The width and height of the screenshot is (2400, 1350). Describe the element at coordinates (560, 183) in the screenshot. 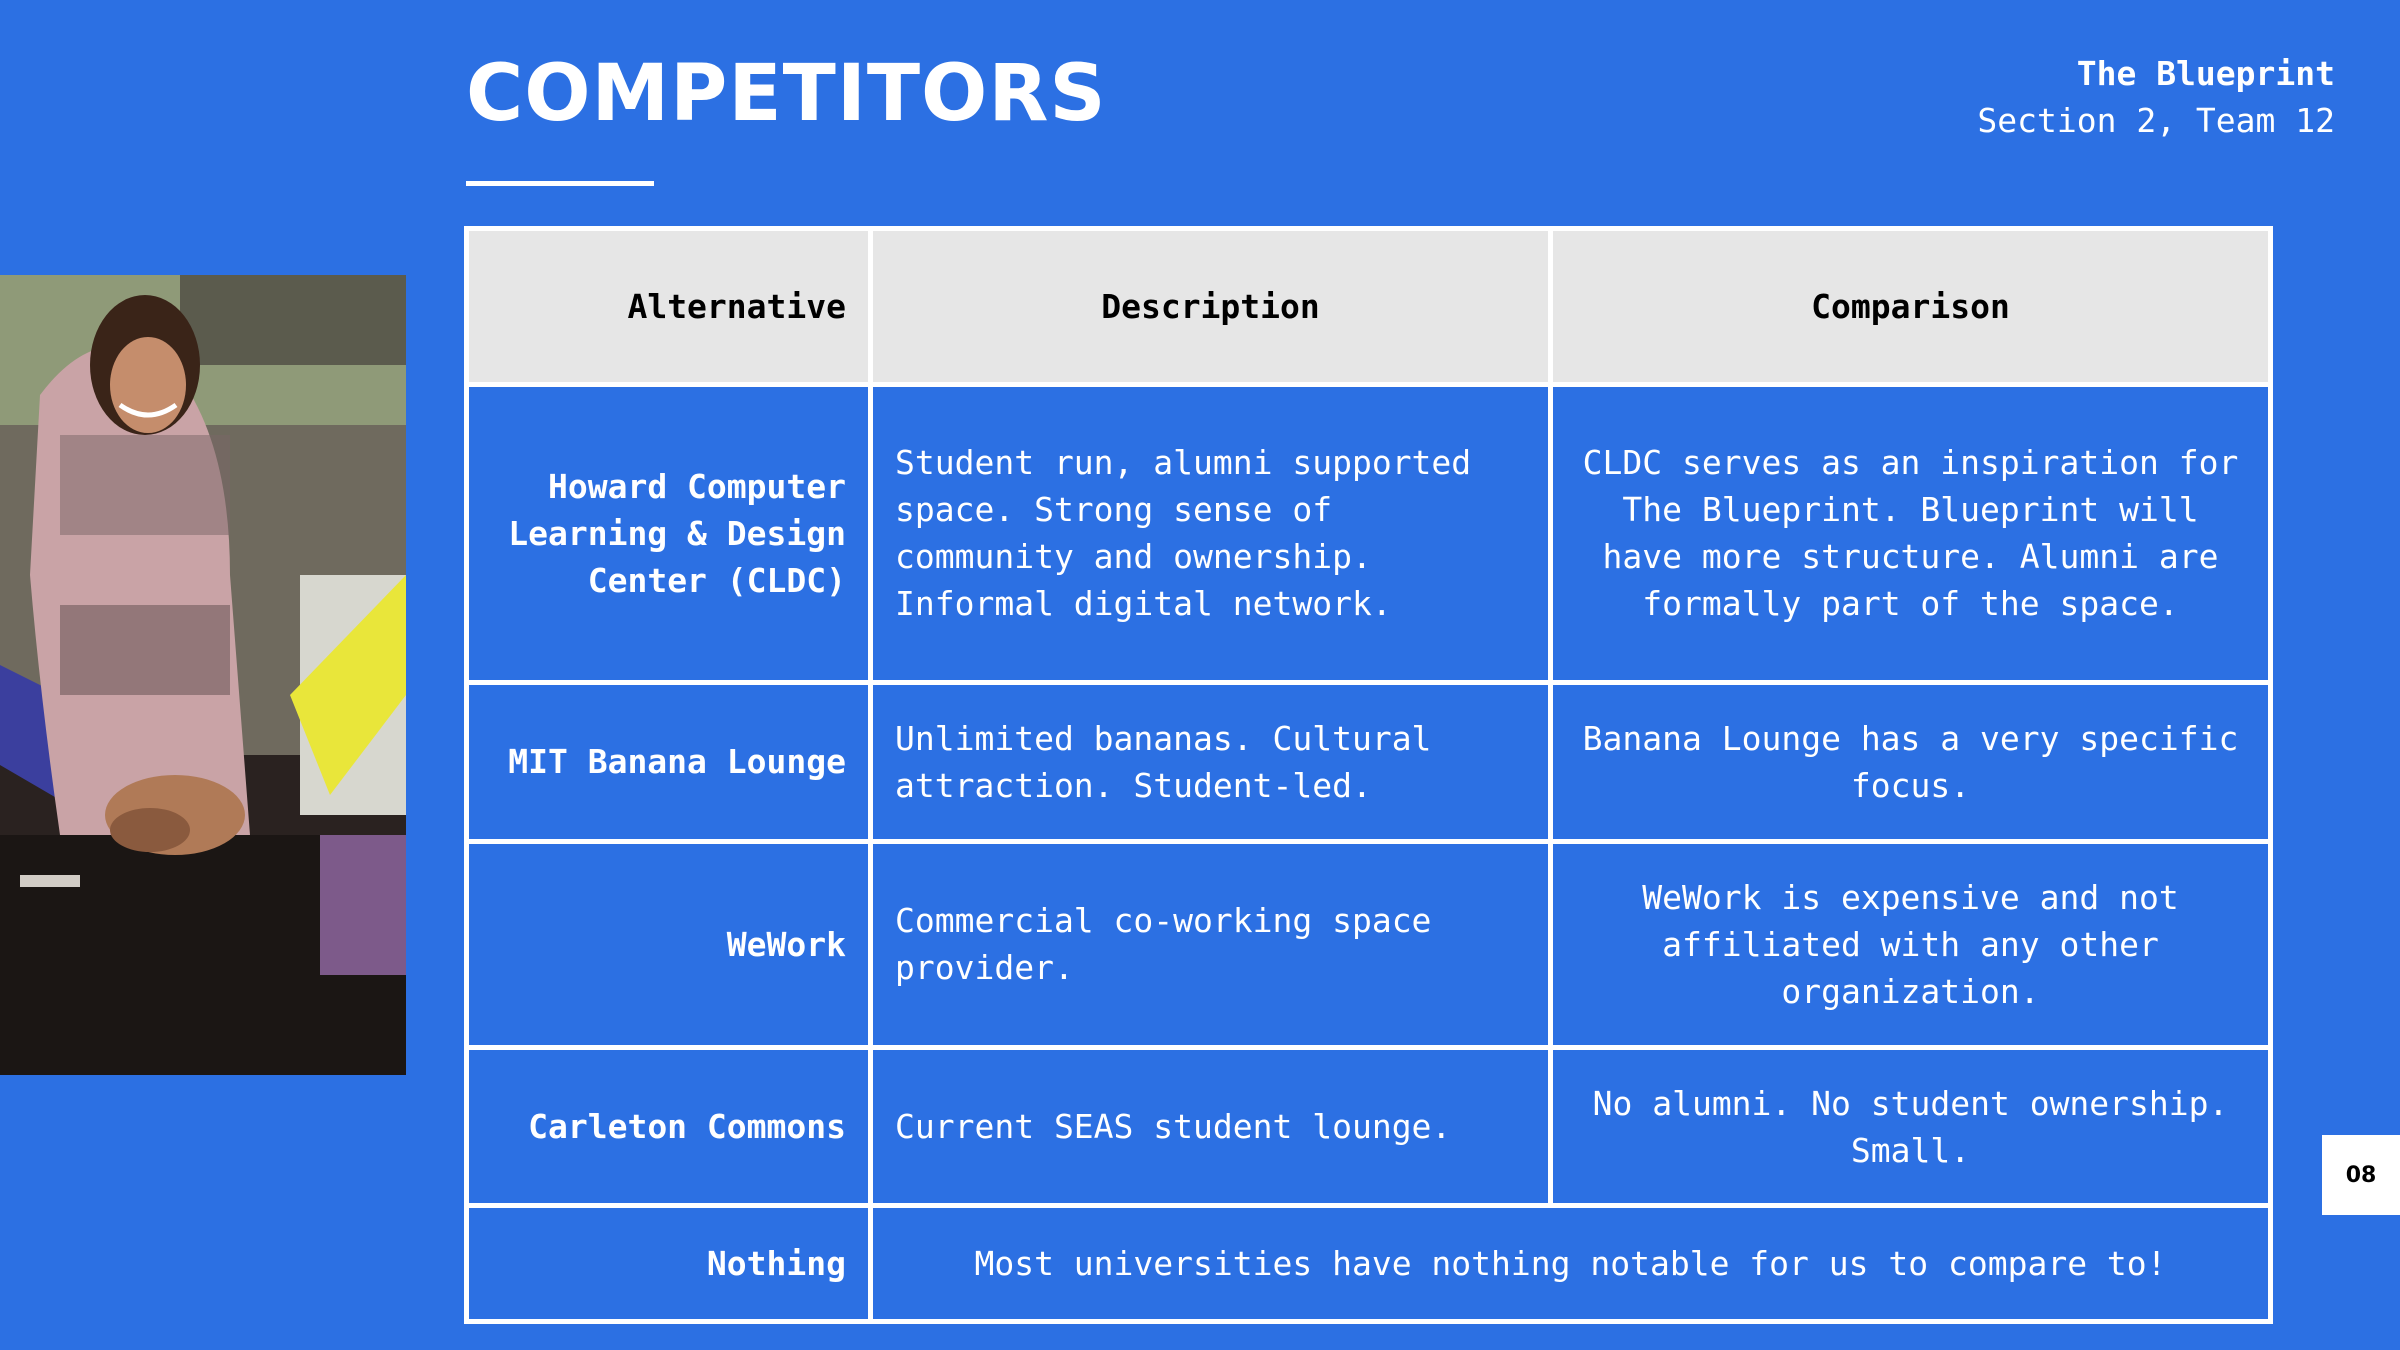

I see `title-underline` at that location.